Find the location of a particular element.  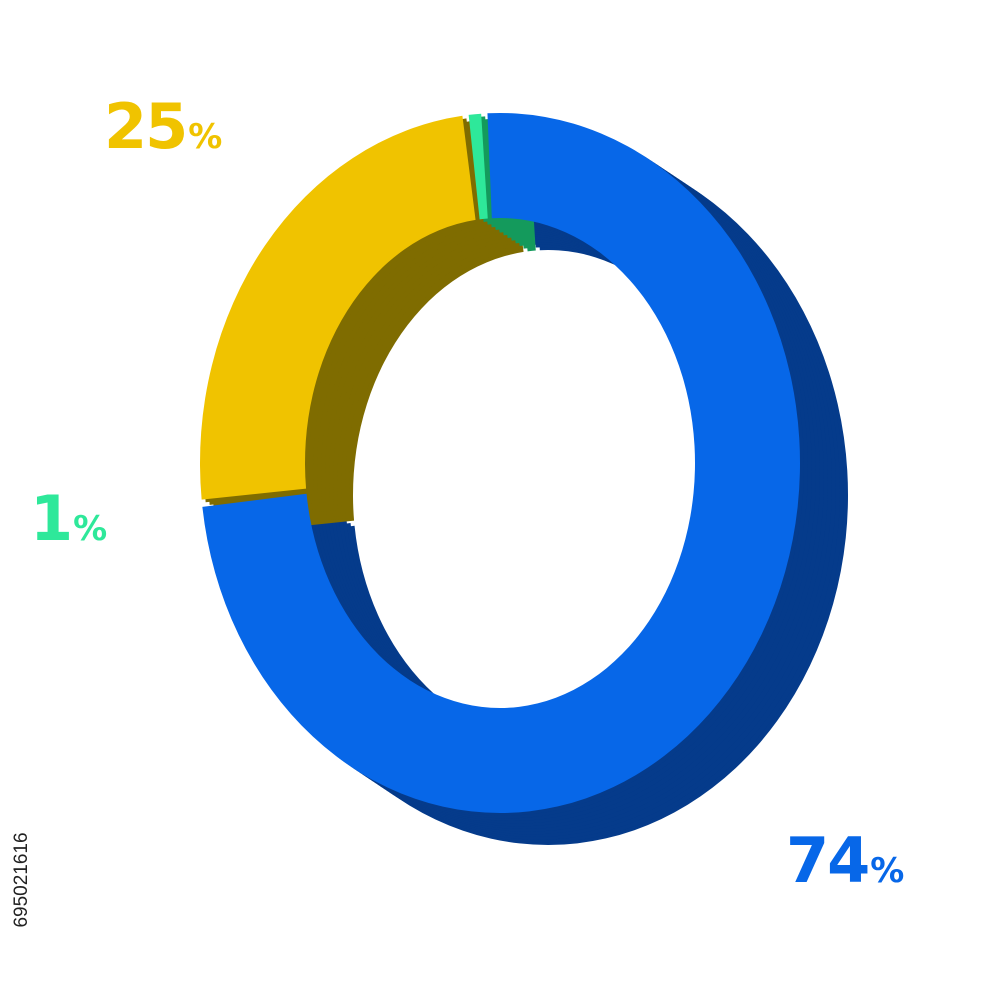

data-label-25: 25% is located at coordinates (163, 127).